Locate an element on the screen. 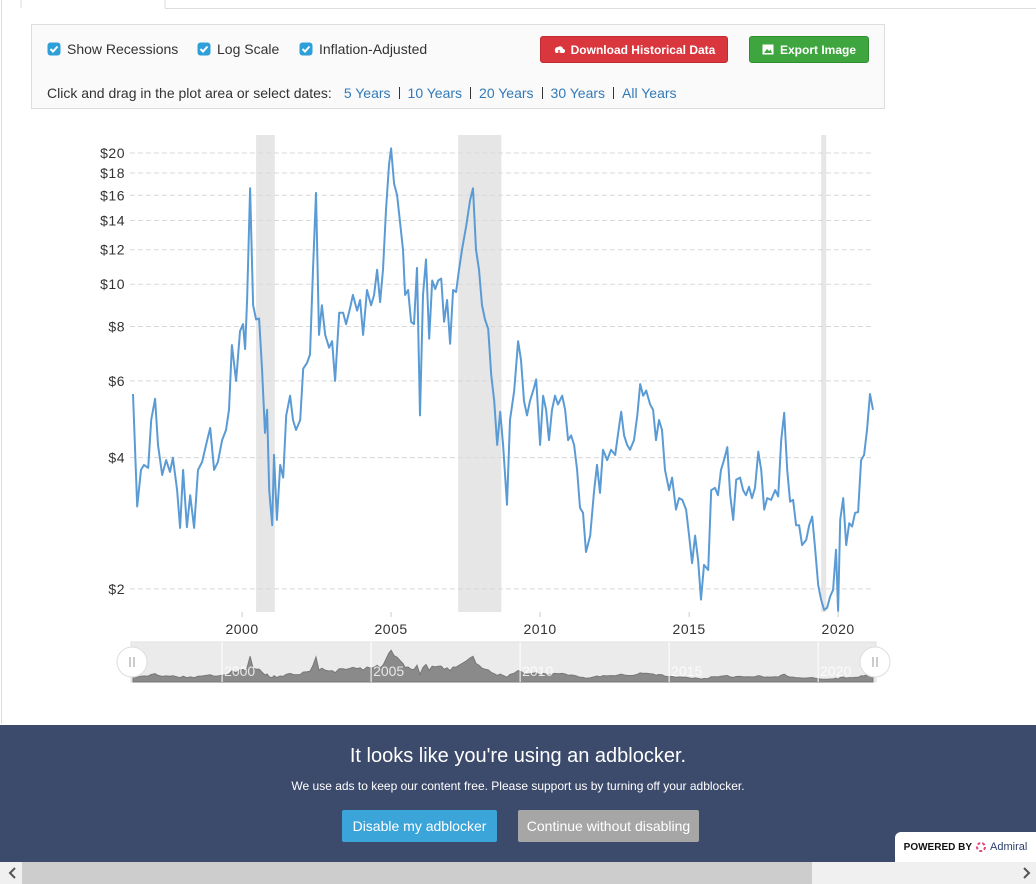  x-tick-label: 2020 is located at coordinates (838, 629).